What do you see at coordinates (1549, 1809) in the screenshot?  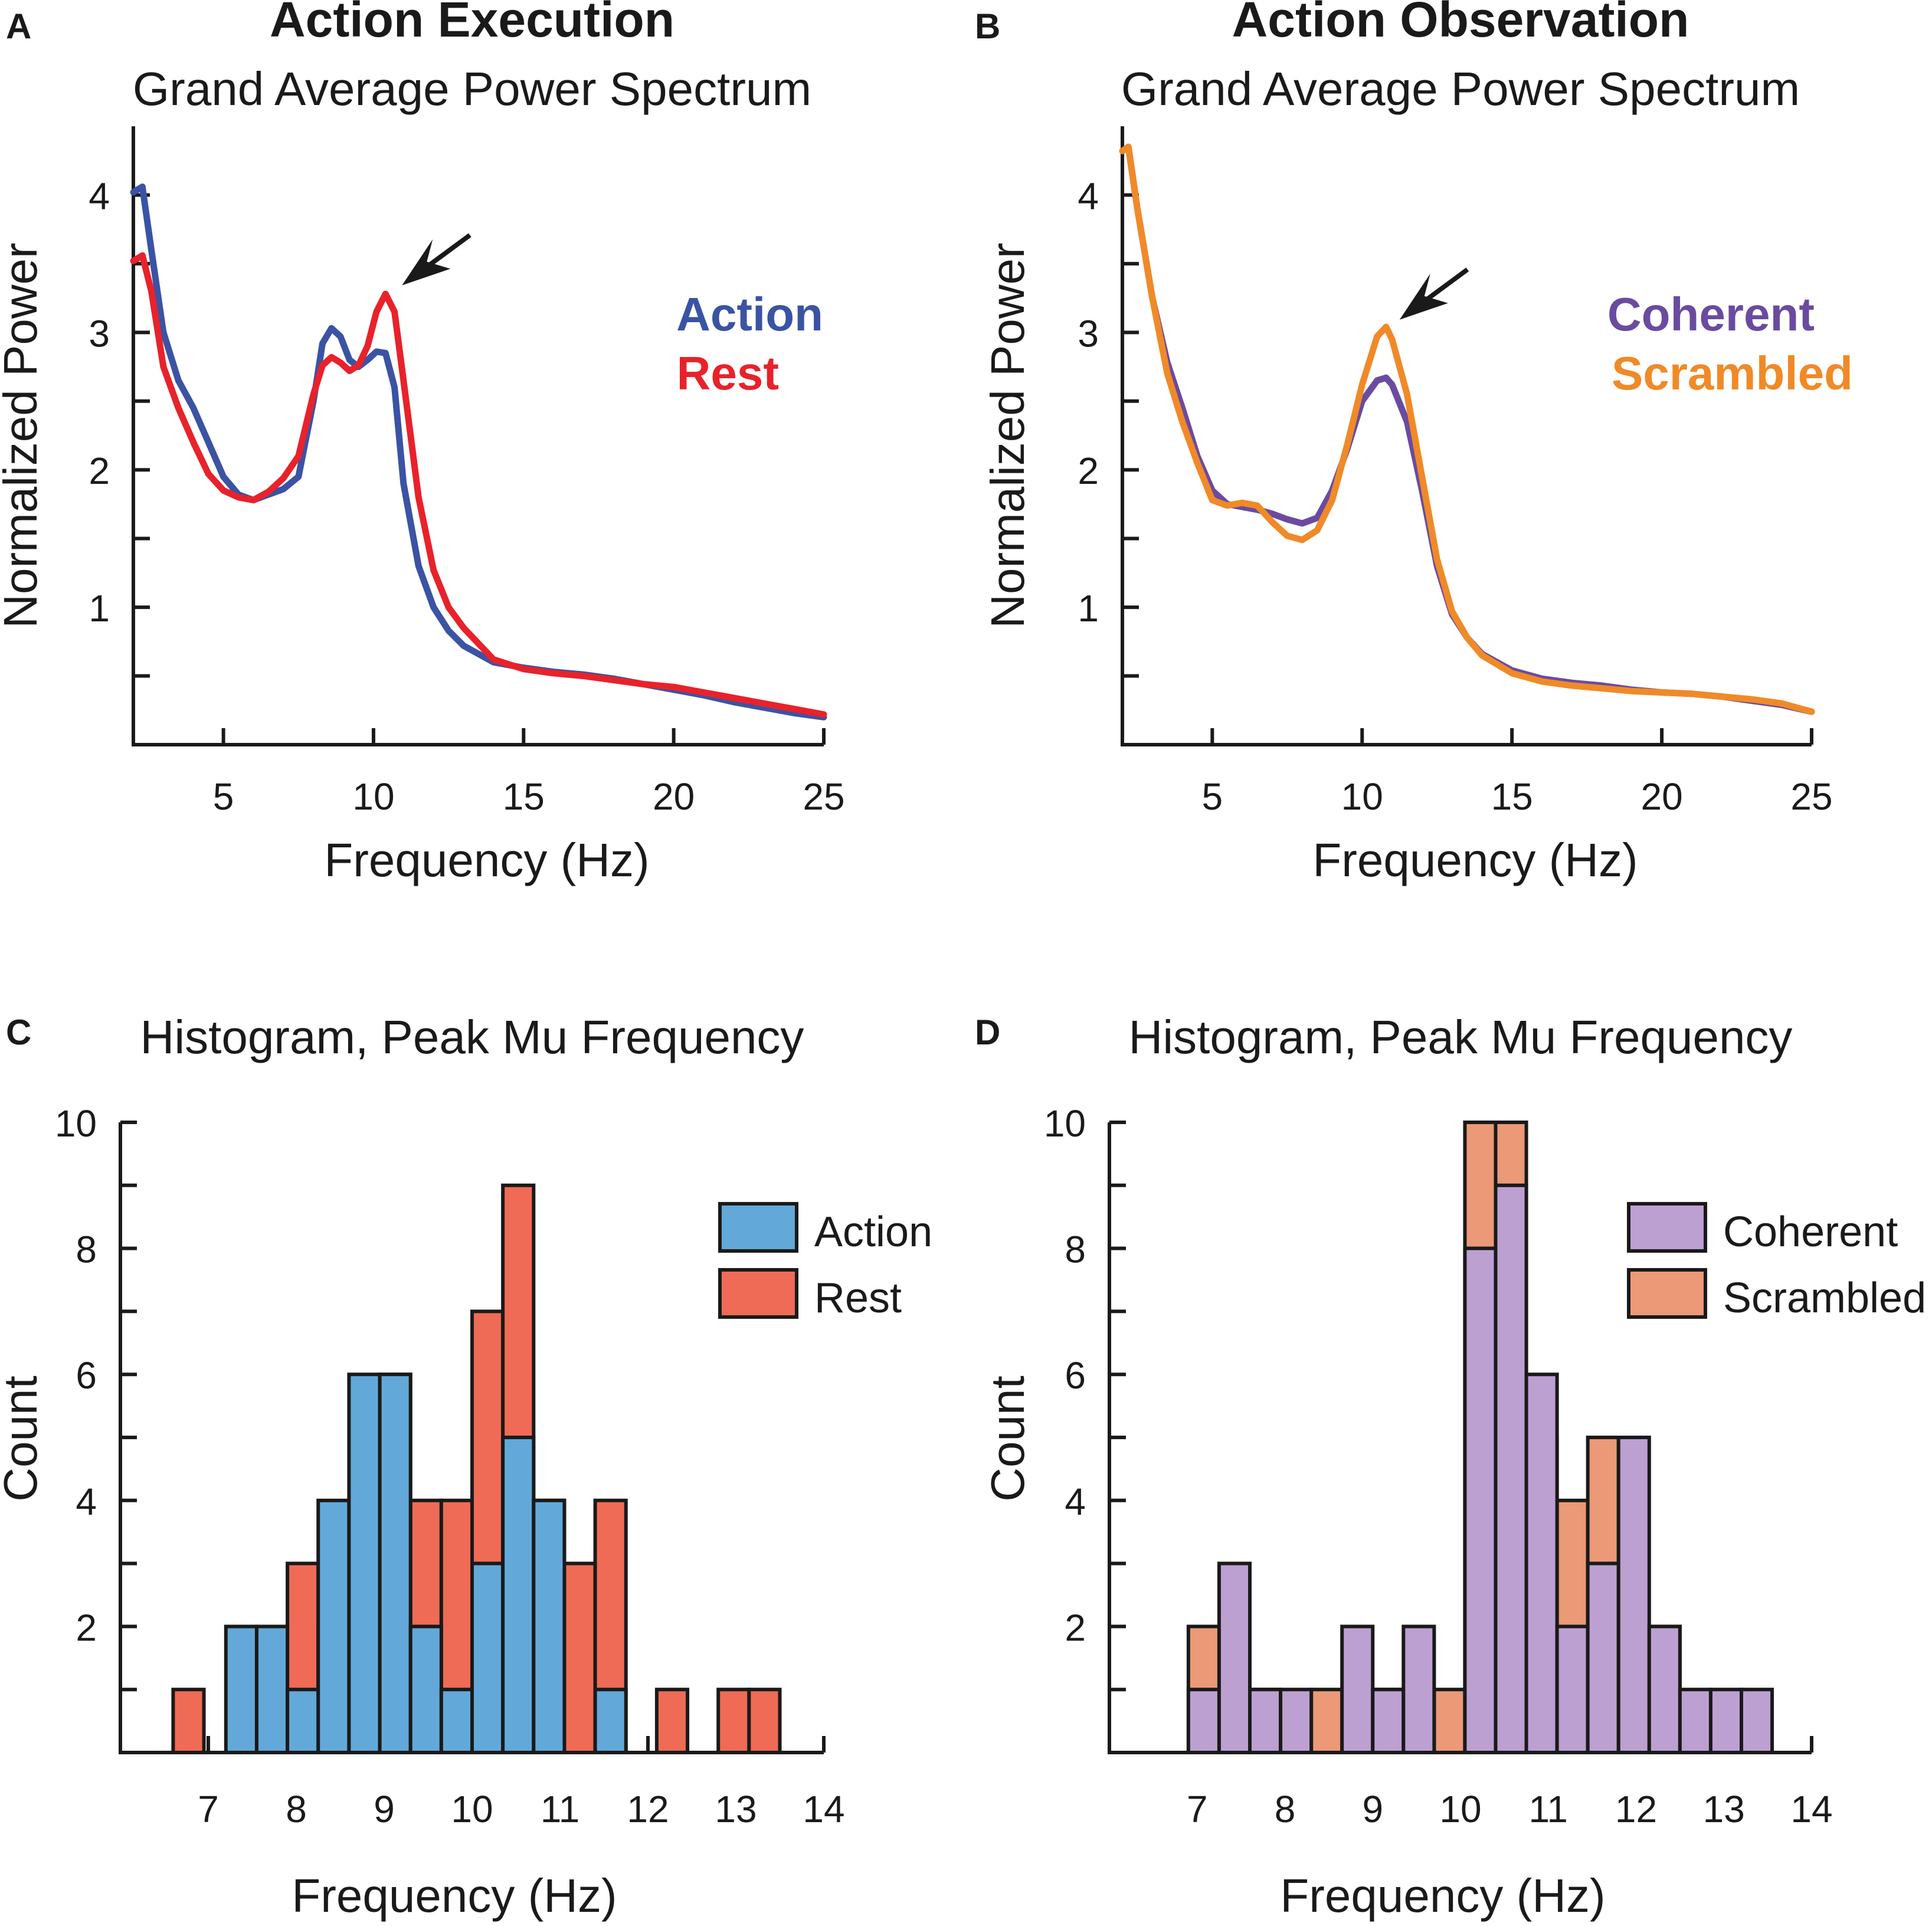 I see `x-tick-label: 11` at bounding box center [1549, 1809].